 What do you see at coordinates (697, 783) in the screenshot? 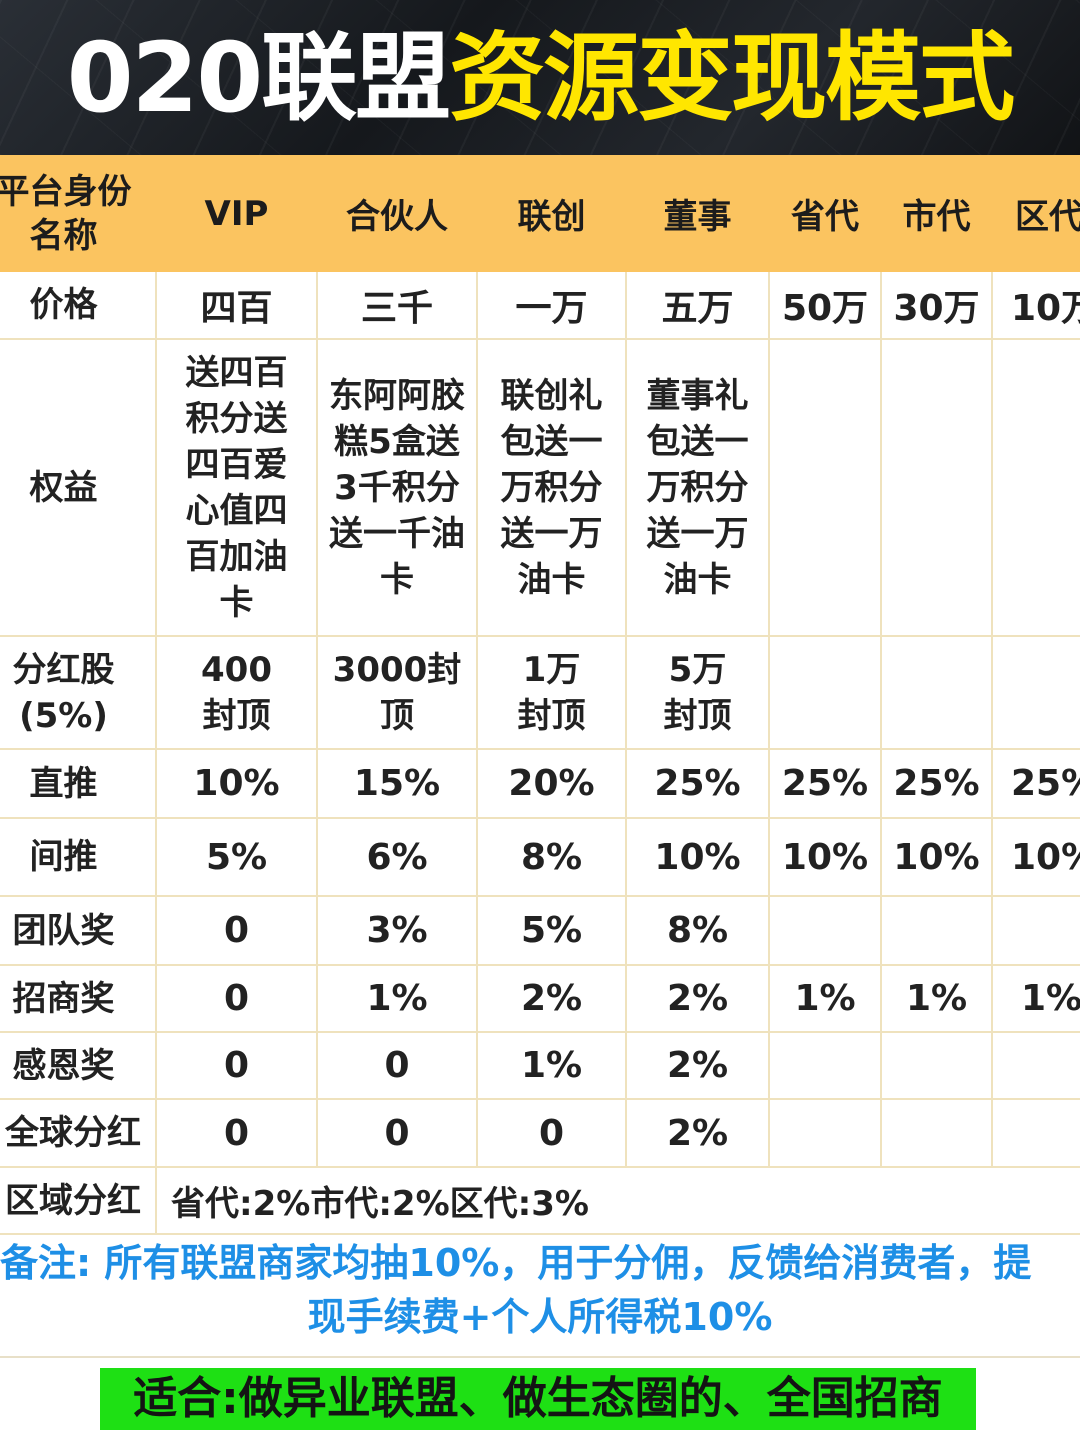
I see `direct-director: 25%` at bounding box center [697, 783].